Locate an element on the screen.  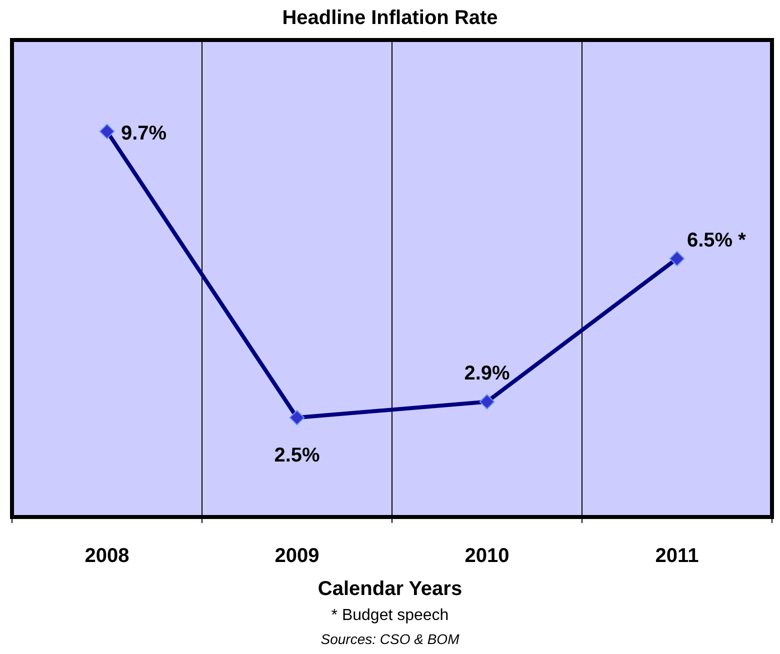
x-tick-label: 2011 is located at coordinates (677, 556).